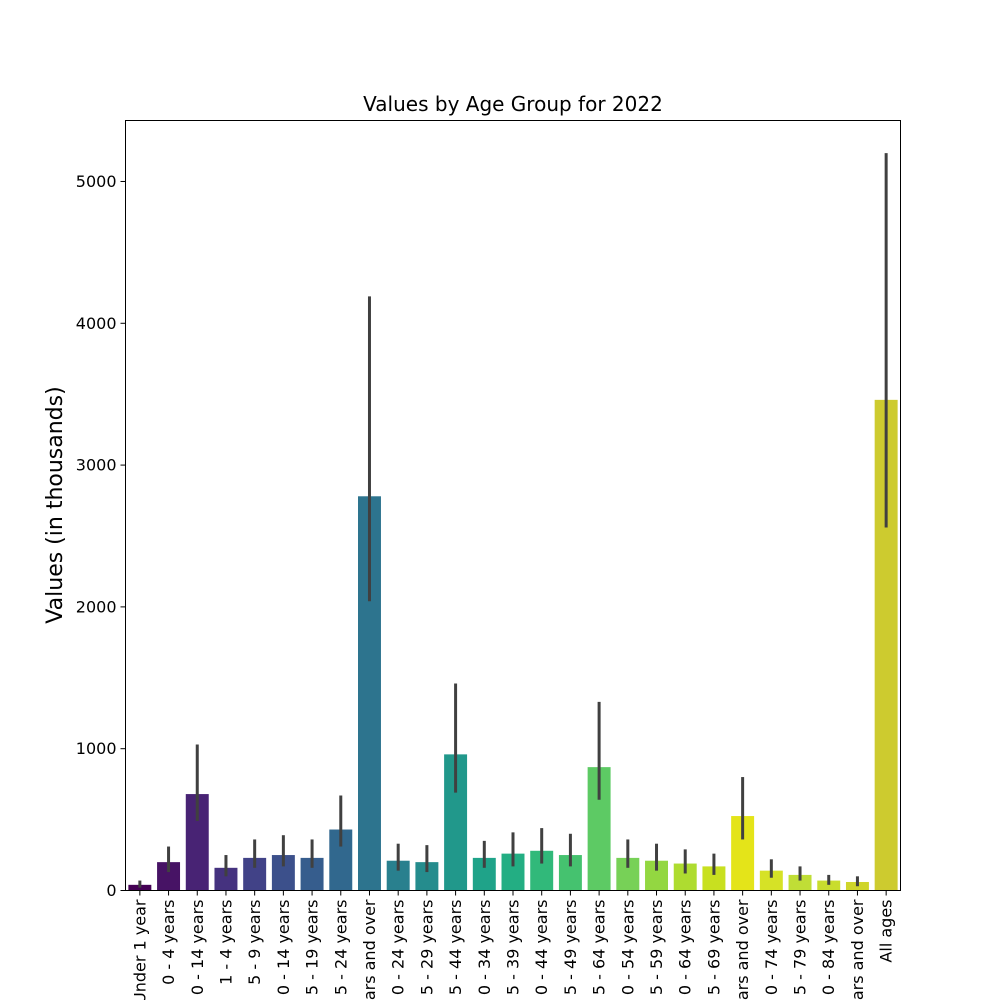  Describe the element at coordinates (139, 949) in the screenshot. I see `x-tick-label: Under 1 year` at that location.